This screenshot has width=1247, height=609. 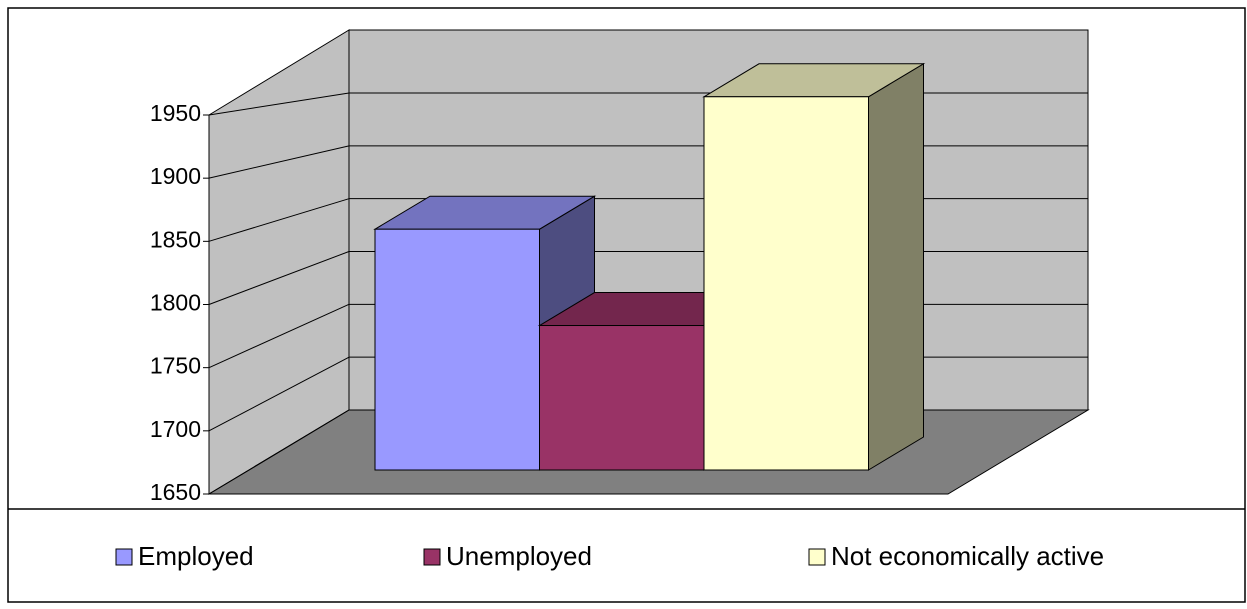 I want to click on bar-side, so click(x=896, y=266).